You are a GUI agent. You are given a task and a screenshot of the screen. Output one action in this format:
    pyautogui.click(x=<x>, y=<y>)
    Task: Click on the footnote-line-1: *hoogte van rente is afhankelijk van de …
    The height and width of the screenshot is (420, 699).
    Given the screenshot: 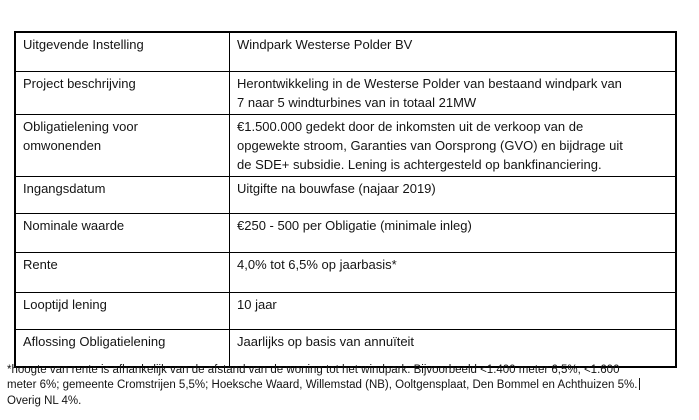 What is the action you would take?
    pyautogui.click(x=313, y=370)
    